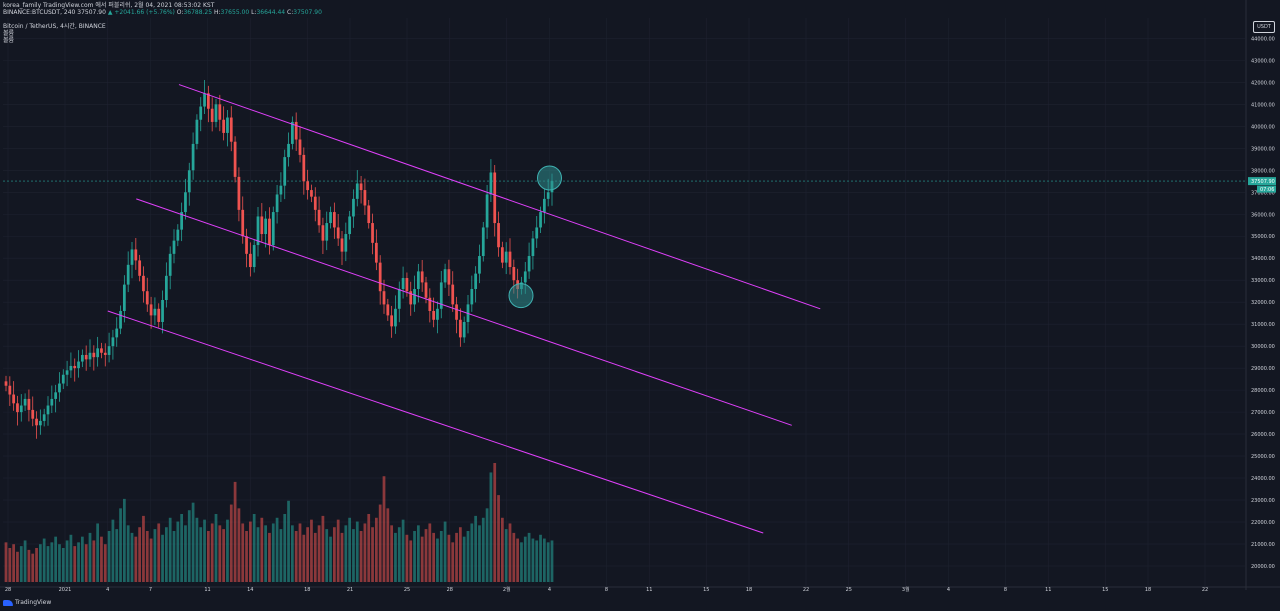 Image resolution: width=1280 pixels, height=611 pixels. Describe the element at coordinates (1264, 27) in the screenshot. I see `currency-button: USDT` at that location.